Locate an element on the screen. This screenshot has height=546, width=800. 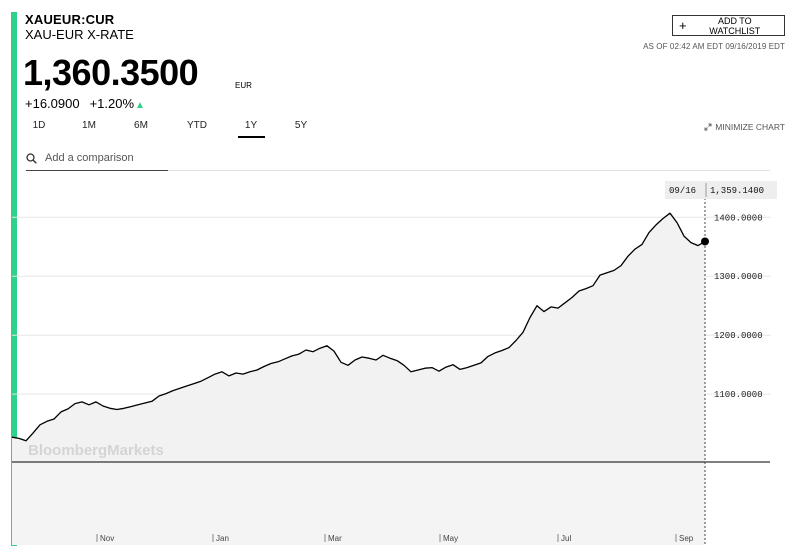
tooltip-background is located at coordinates (721, 190).